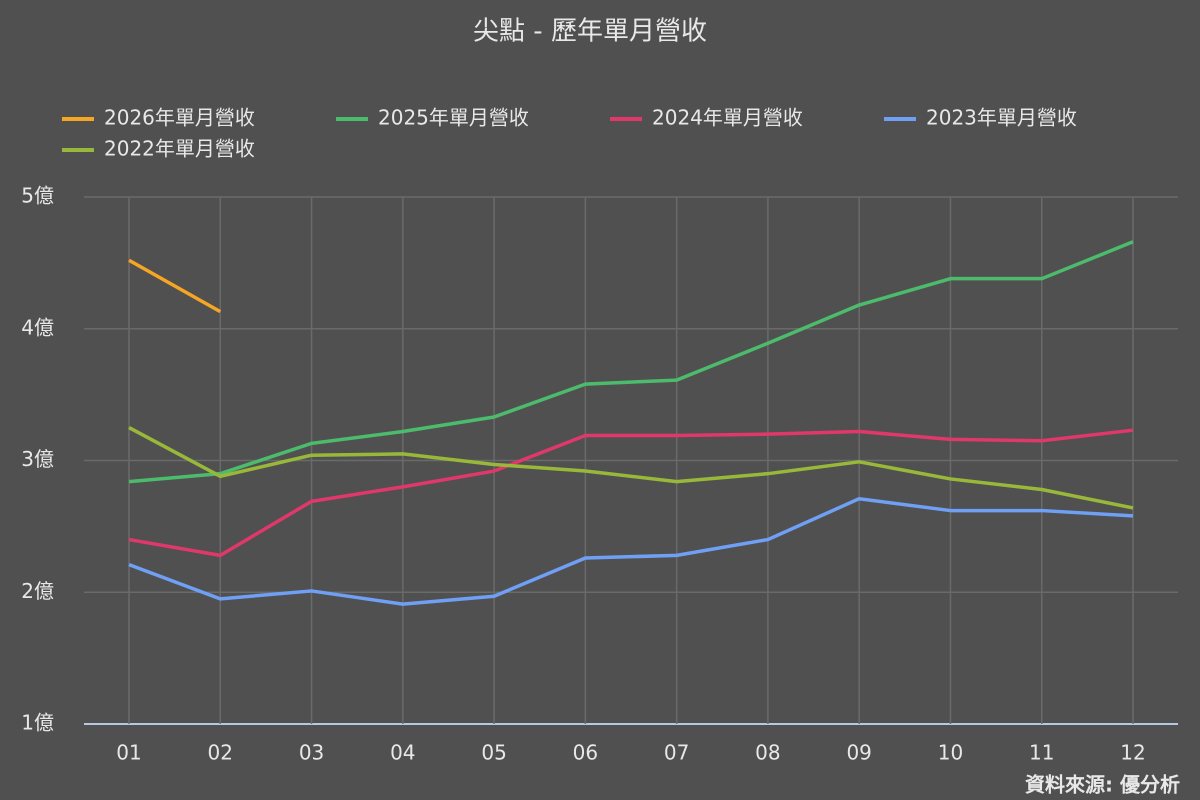 This screenshot has height=800, width=1200. I want to click on x-tick-label: 01, so click(128, 753).